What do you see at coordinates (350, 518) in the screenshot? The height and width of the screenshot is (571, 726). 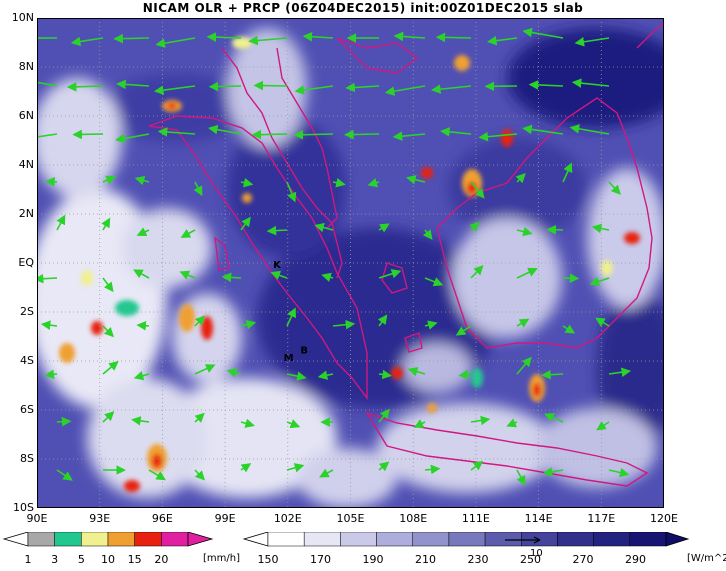 I see `lon-tick-label: 105E` at bounding box center [350, 518].